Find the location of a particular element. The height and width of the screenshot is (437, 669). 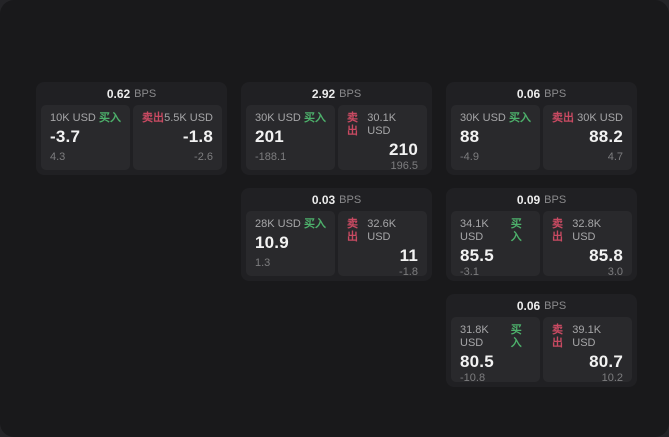

sell-panel-top: 卖出 30K USD is located at coordinates (587, 118).